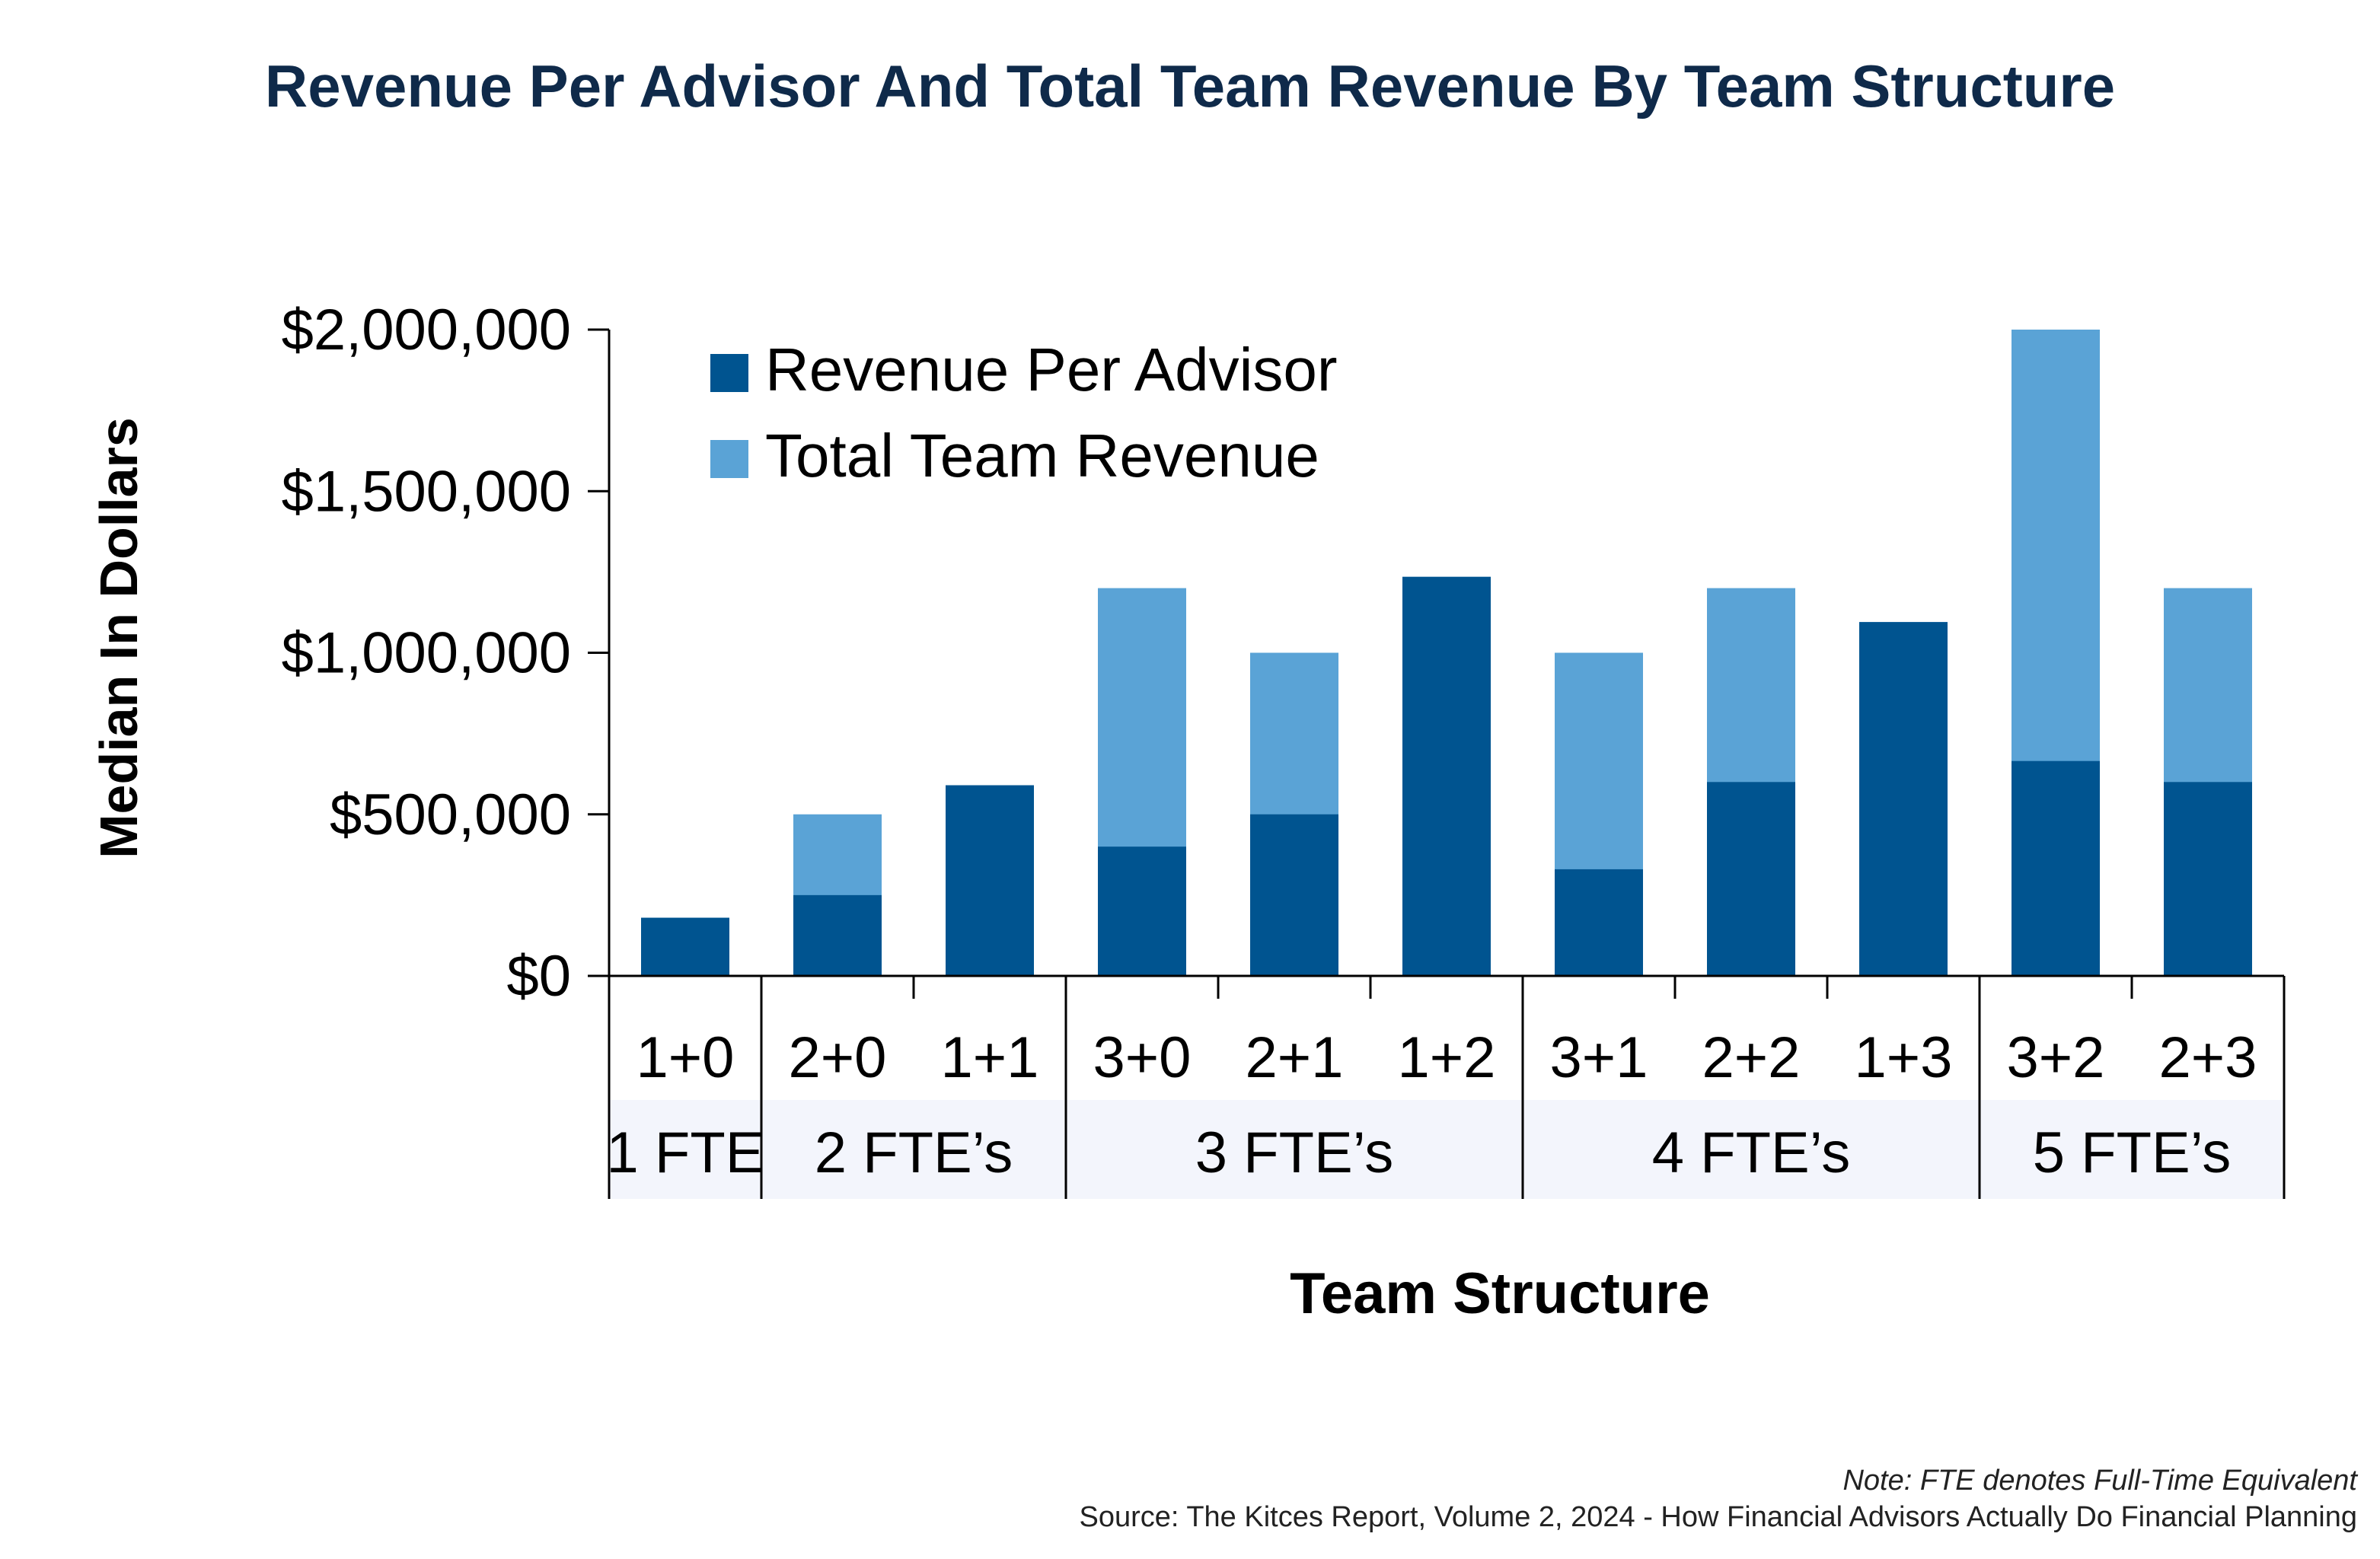 This screenshot has width=2380, height=1559. Describe the element at coordinates (1295, 1057) in the screenshot. I see `x-tick-label: 2+1` at that location.